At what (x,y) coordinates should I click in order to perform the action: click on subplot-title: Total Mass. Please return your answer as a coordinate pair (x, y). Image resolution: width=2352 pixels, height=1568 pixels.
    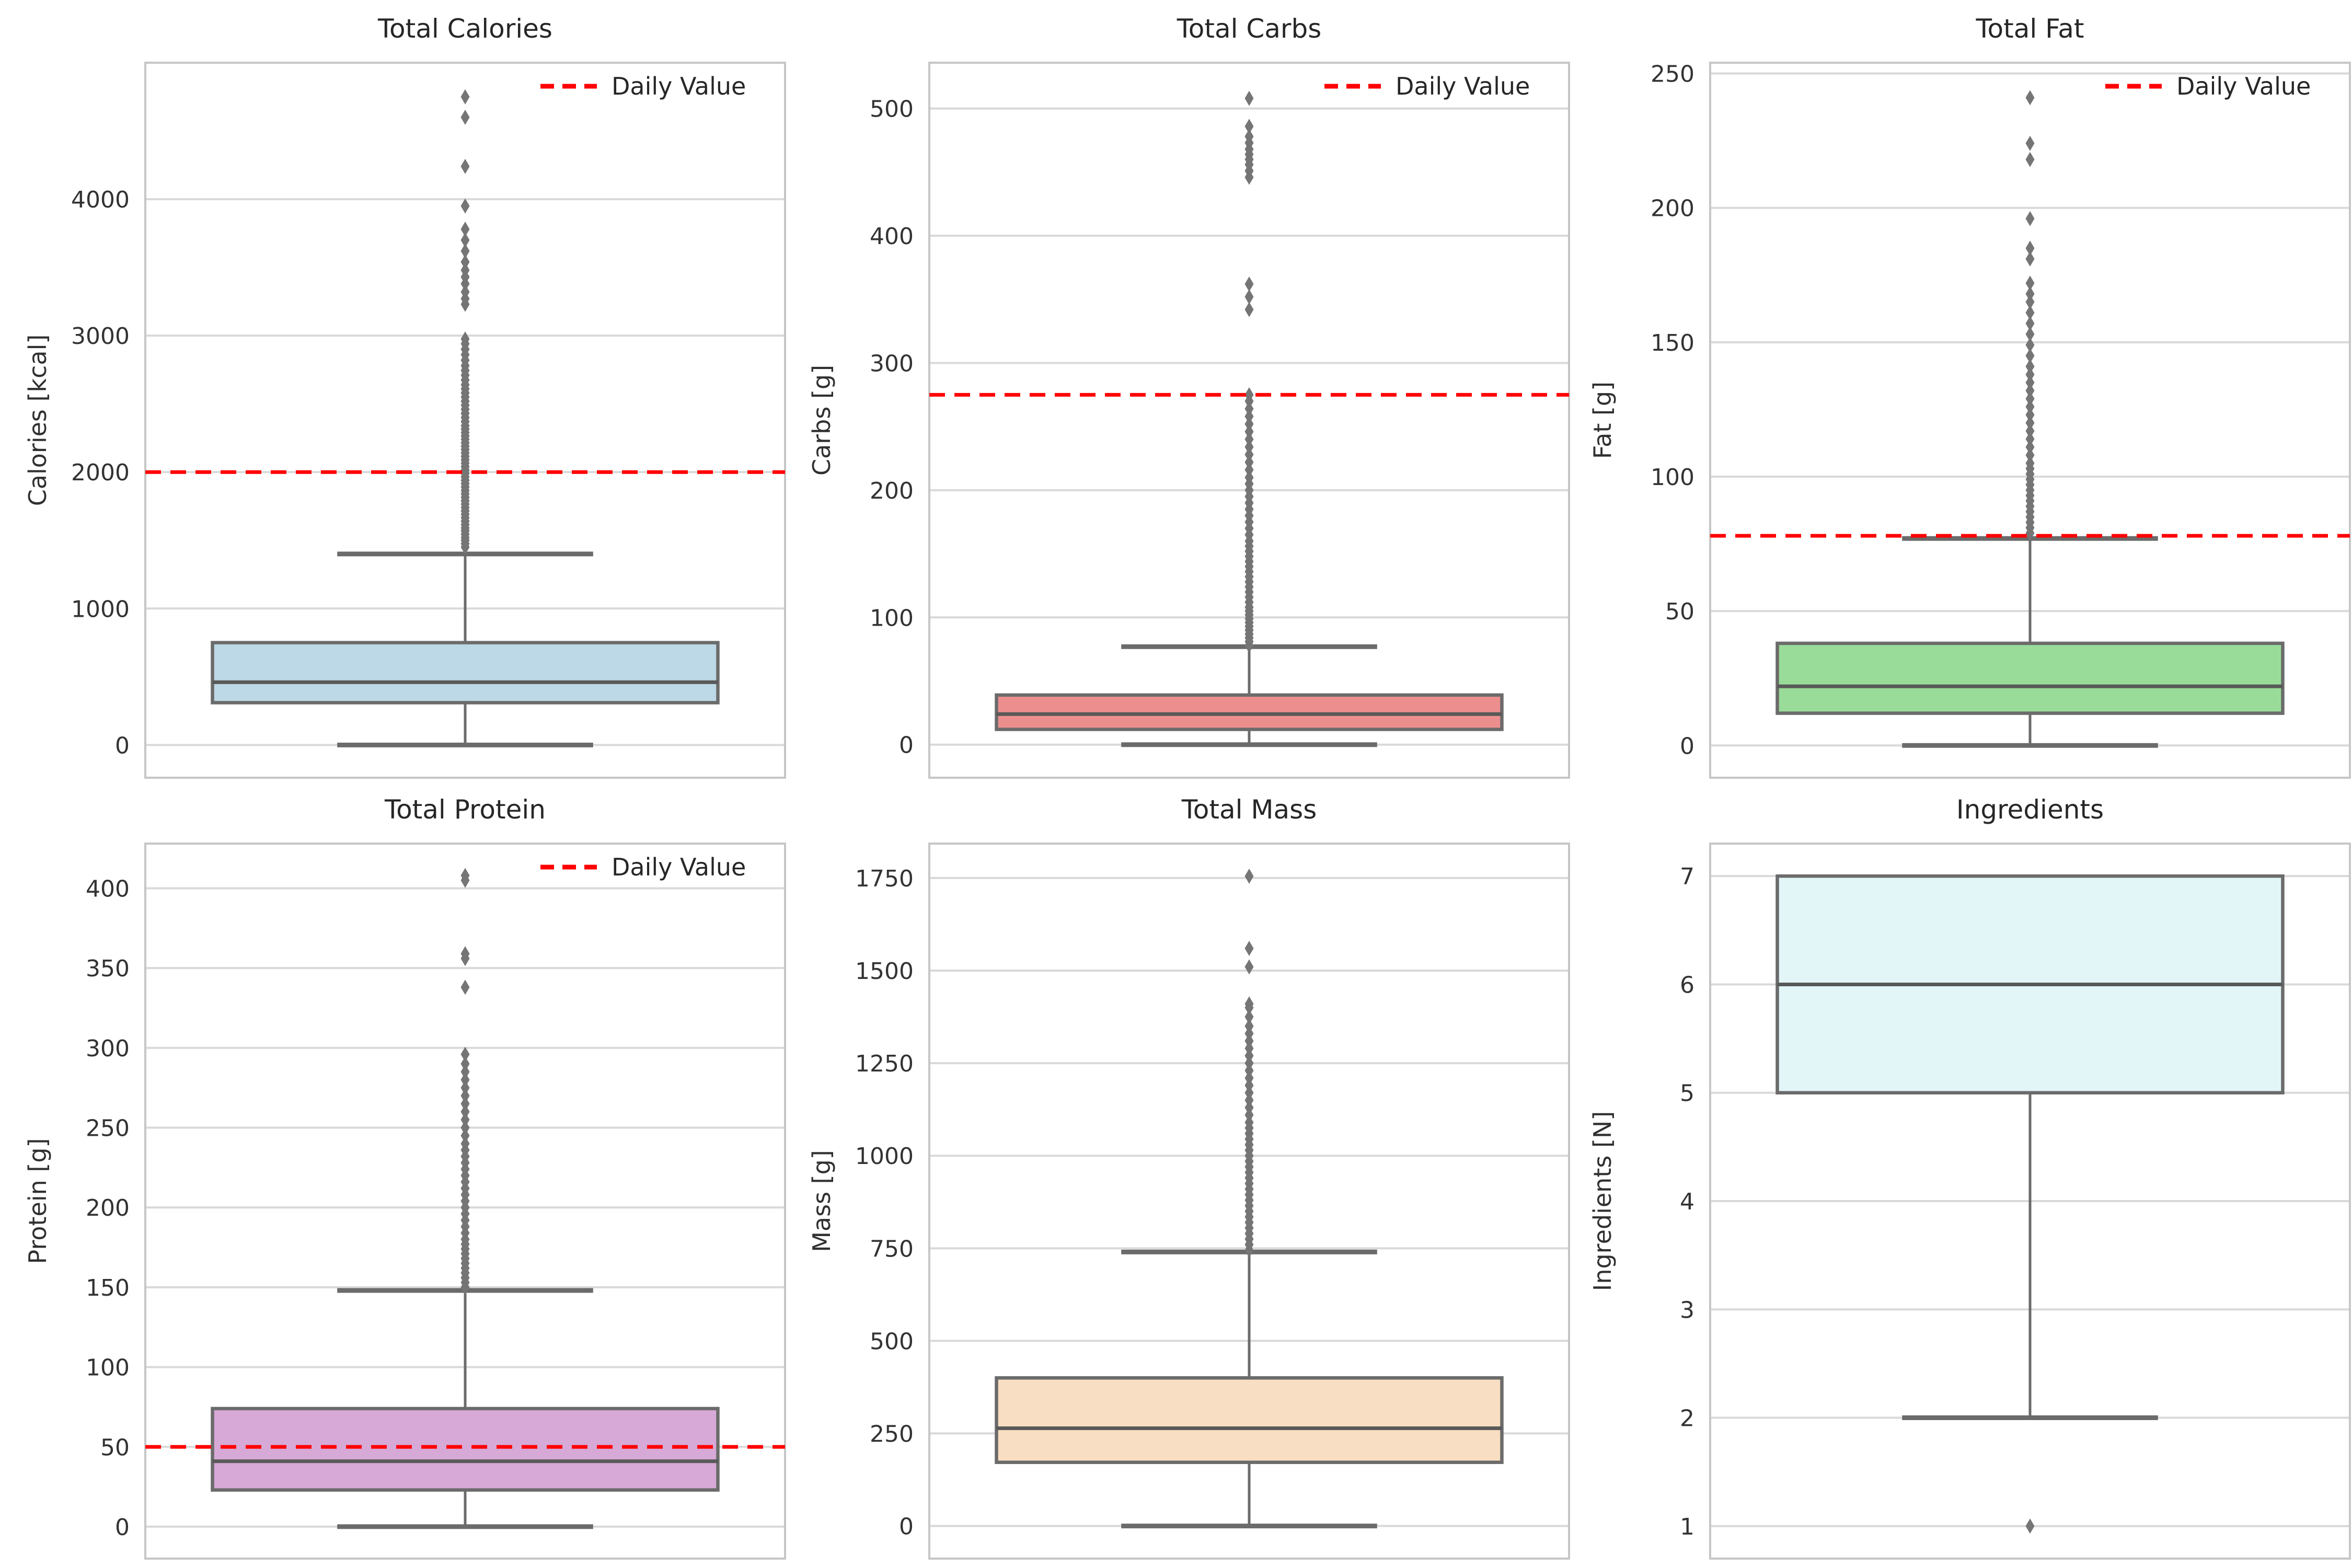
    Looking at the image, I should click on (1249, 809).